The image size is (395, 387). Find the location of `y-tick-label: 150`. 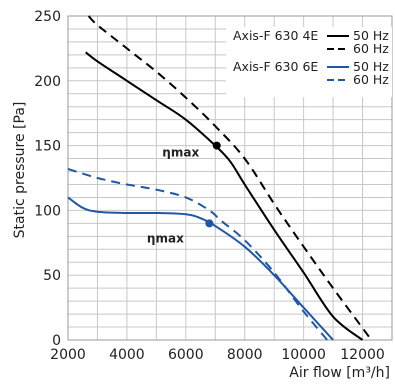

y-tick-label: 150 is located at coordinates (47, 147).